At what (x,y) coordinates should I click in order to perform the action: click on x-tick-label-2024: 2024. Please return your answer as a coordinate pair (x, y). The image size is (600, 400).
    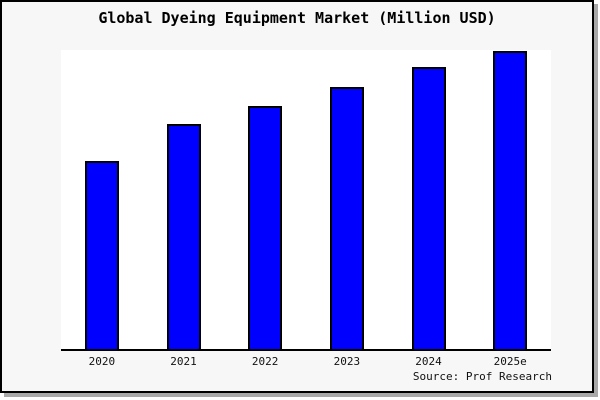
    Looking at the image, I should click on (428, 361).